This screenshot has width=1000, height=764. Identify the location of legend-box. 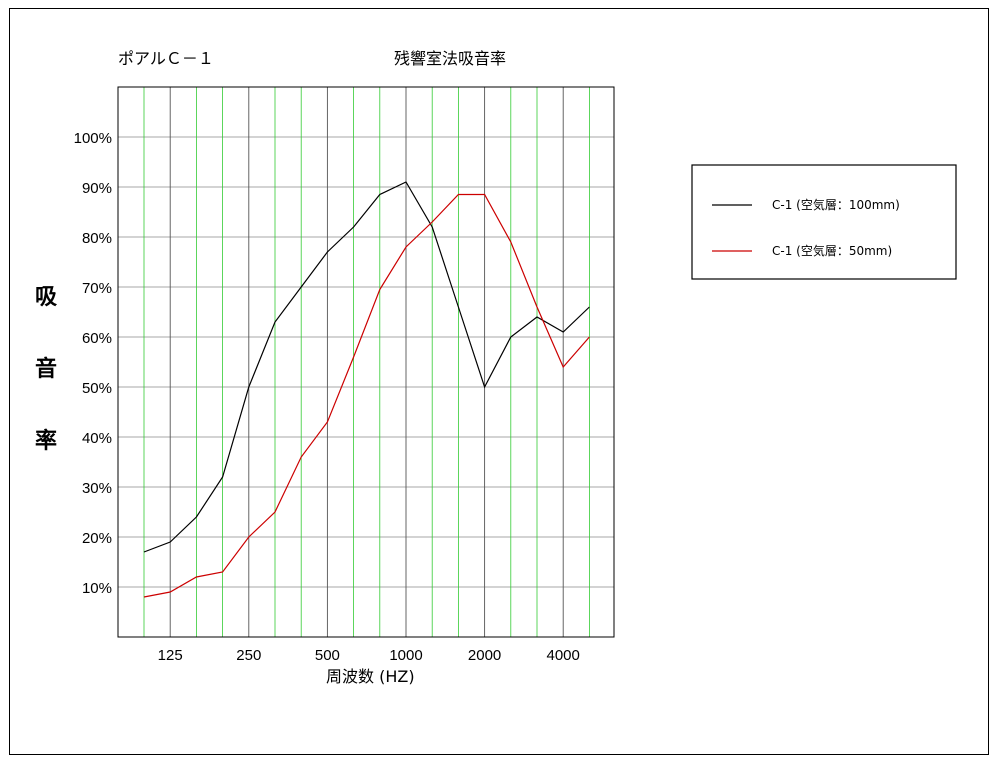
(824, 222).